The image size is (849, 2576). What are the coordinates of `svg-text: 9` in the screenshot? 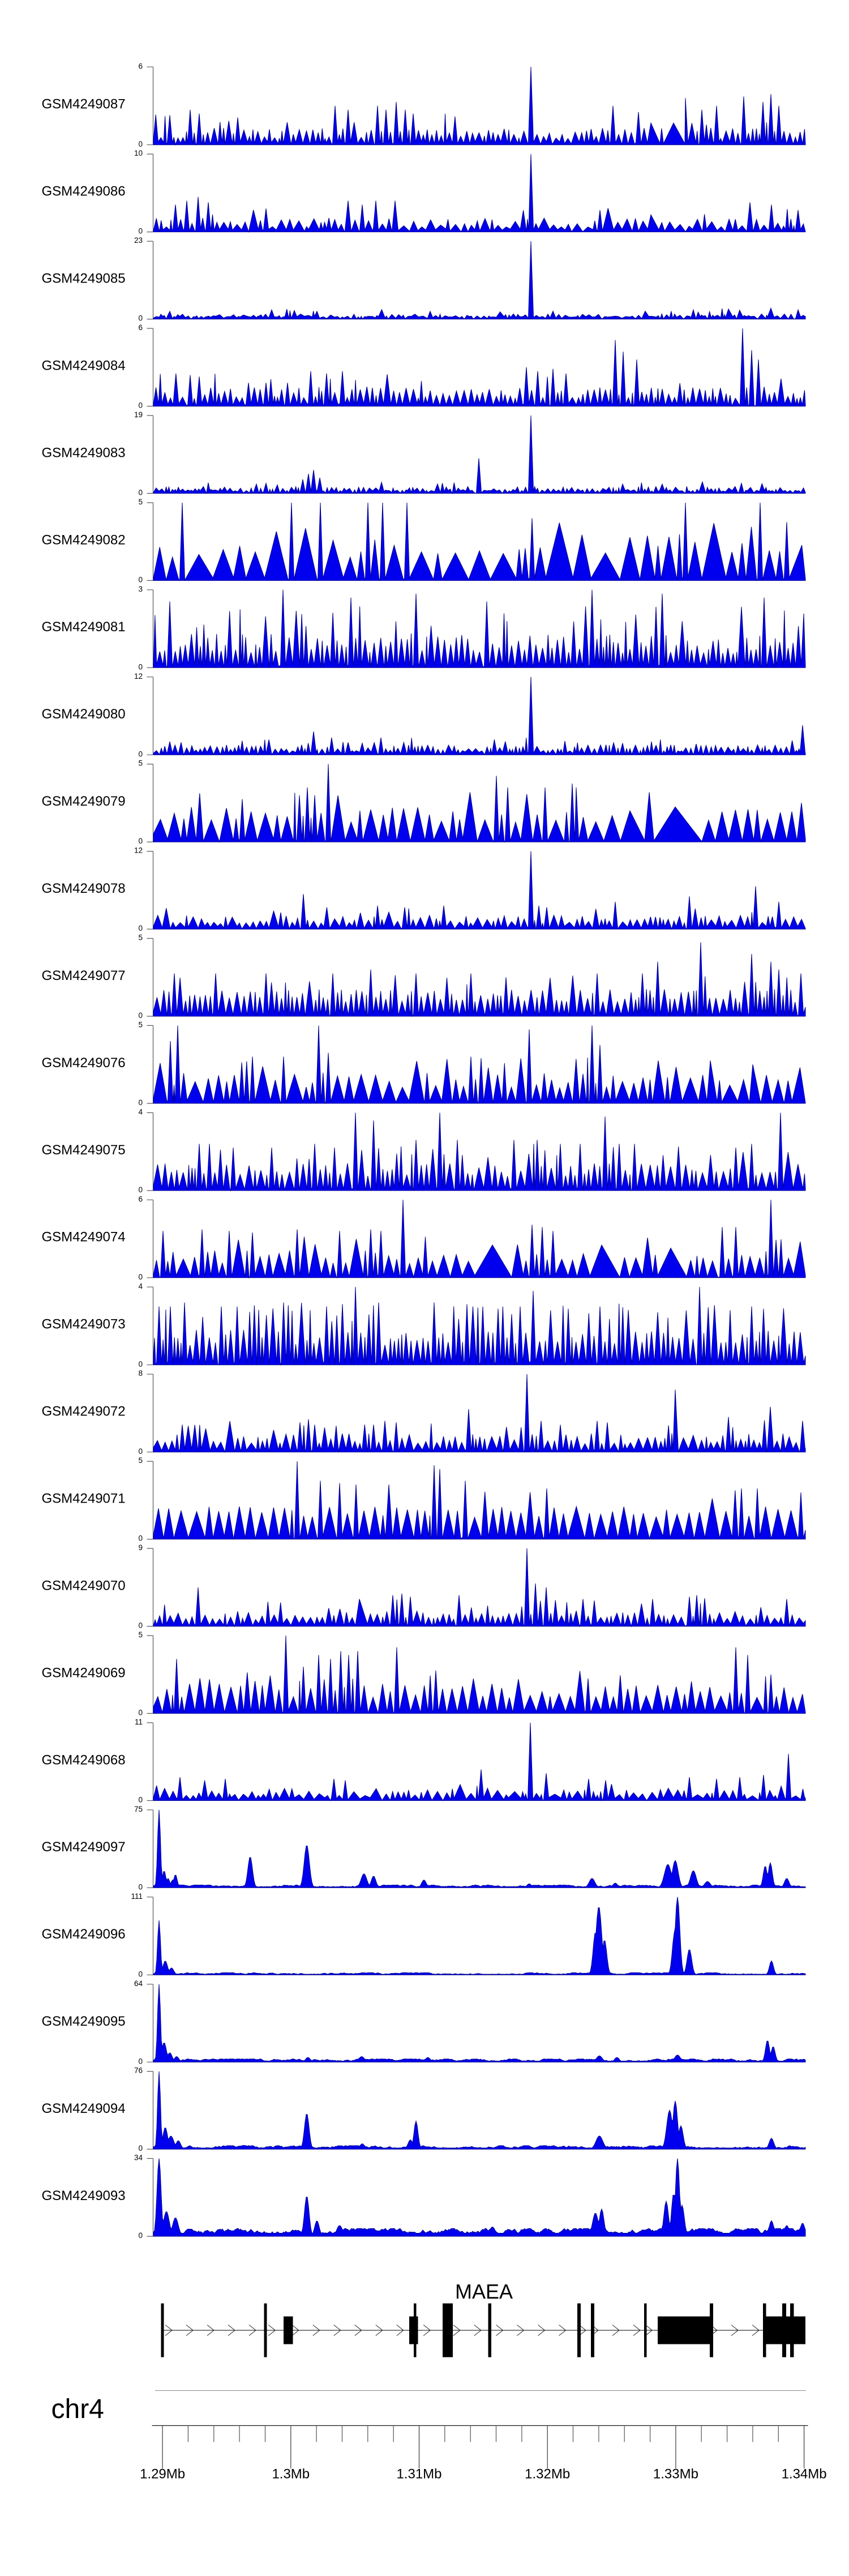 It's located at (140, 1547).